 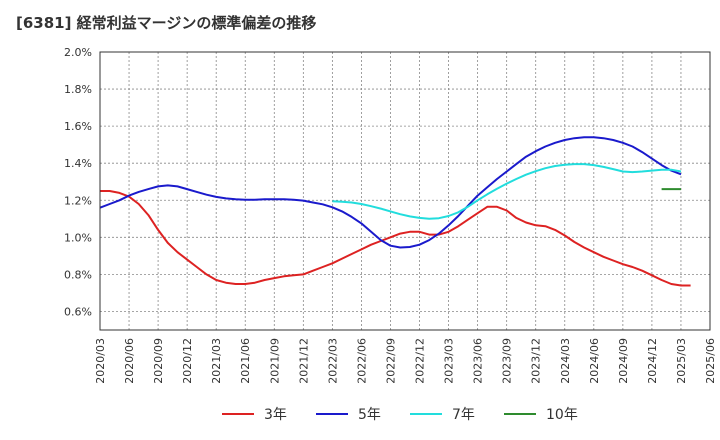 I want to click on x-tick-label: 2025/06, so click(x=710, y=361).